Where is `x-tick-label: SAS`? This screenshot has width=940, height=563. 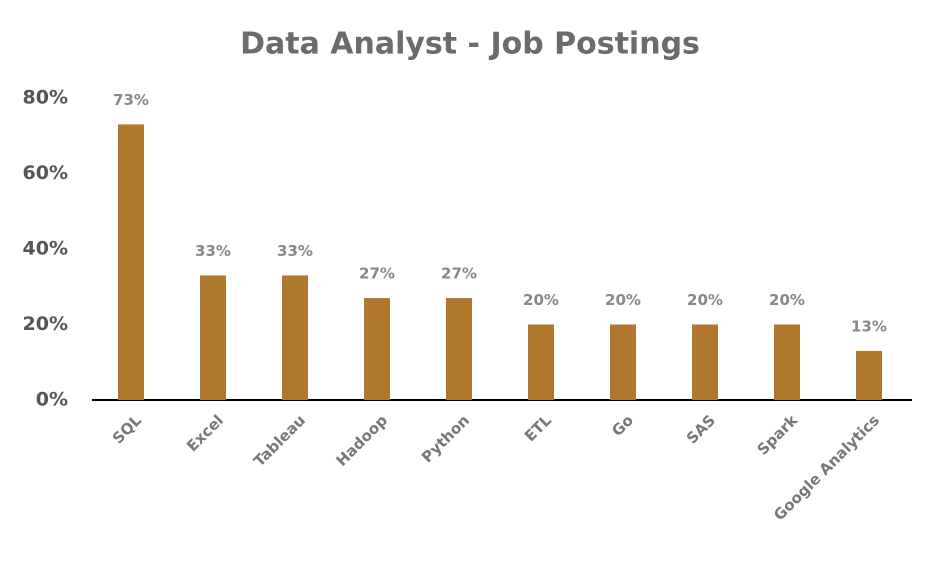
x-tick-label: SAS is located at coordinates (701, 429).